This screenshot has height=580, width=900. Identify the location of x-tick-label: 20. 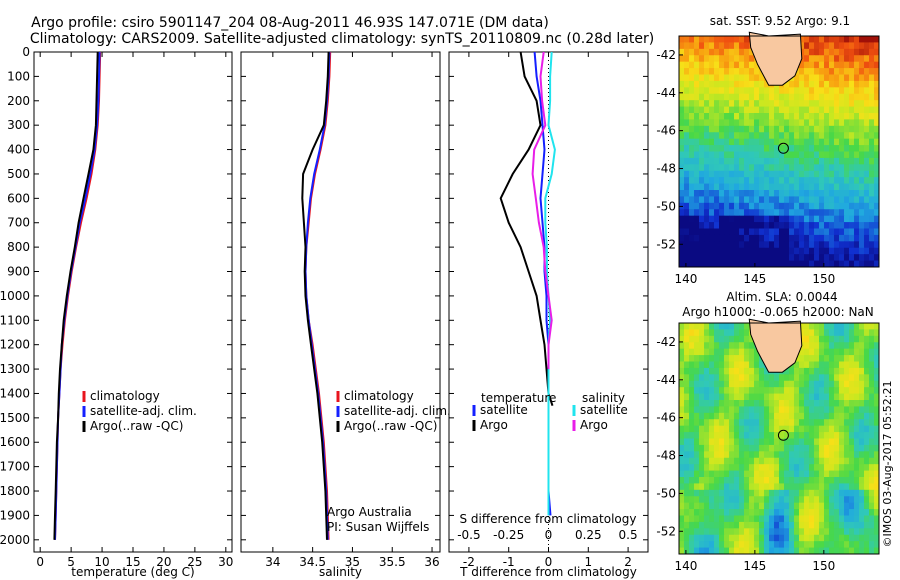
(163, 562).